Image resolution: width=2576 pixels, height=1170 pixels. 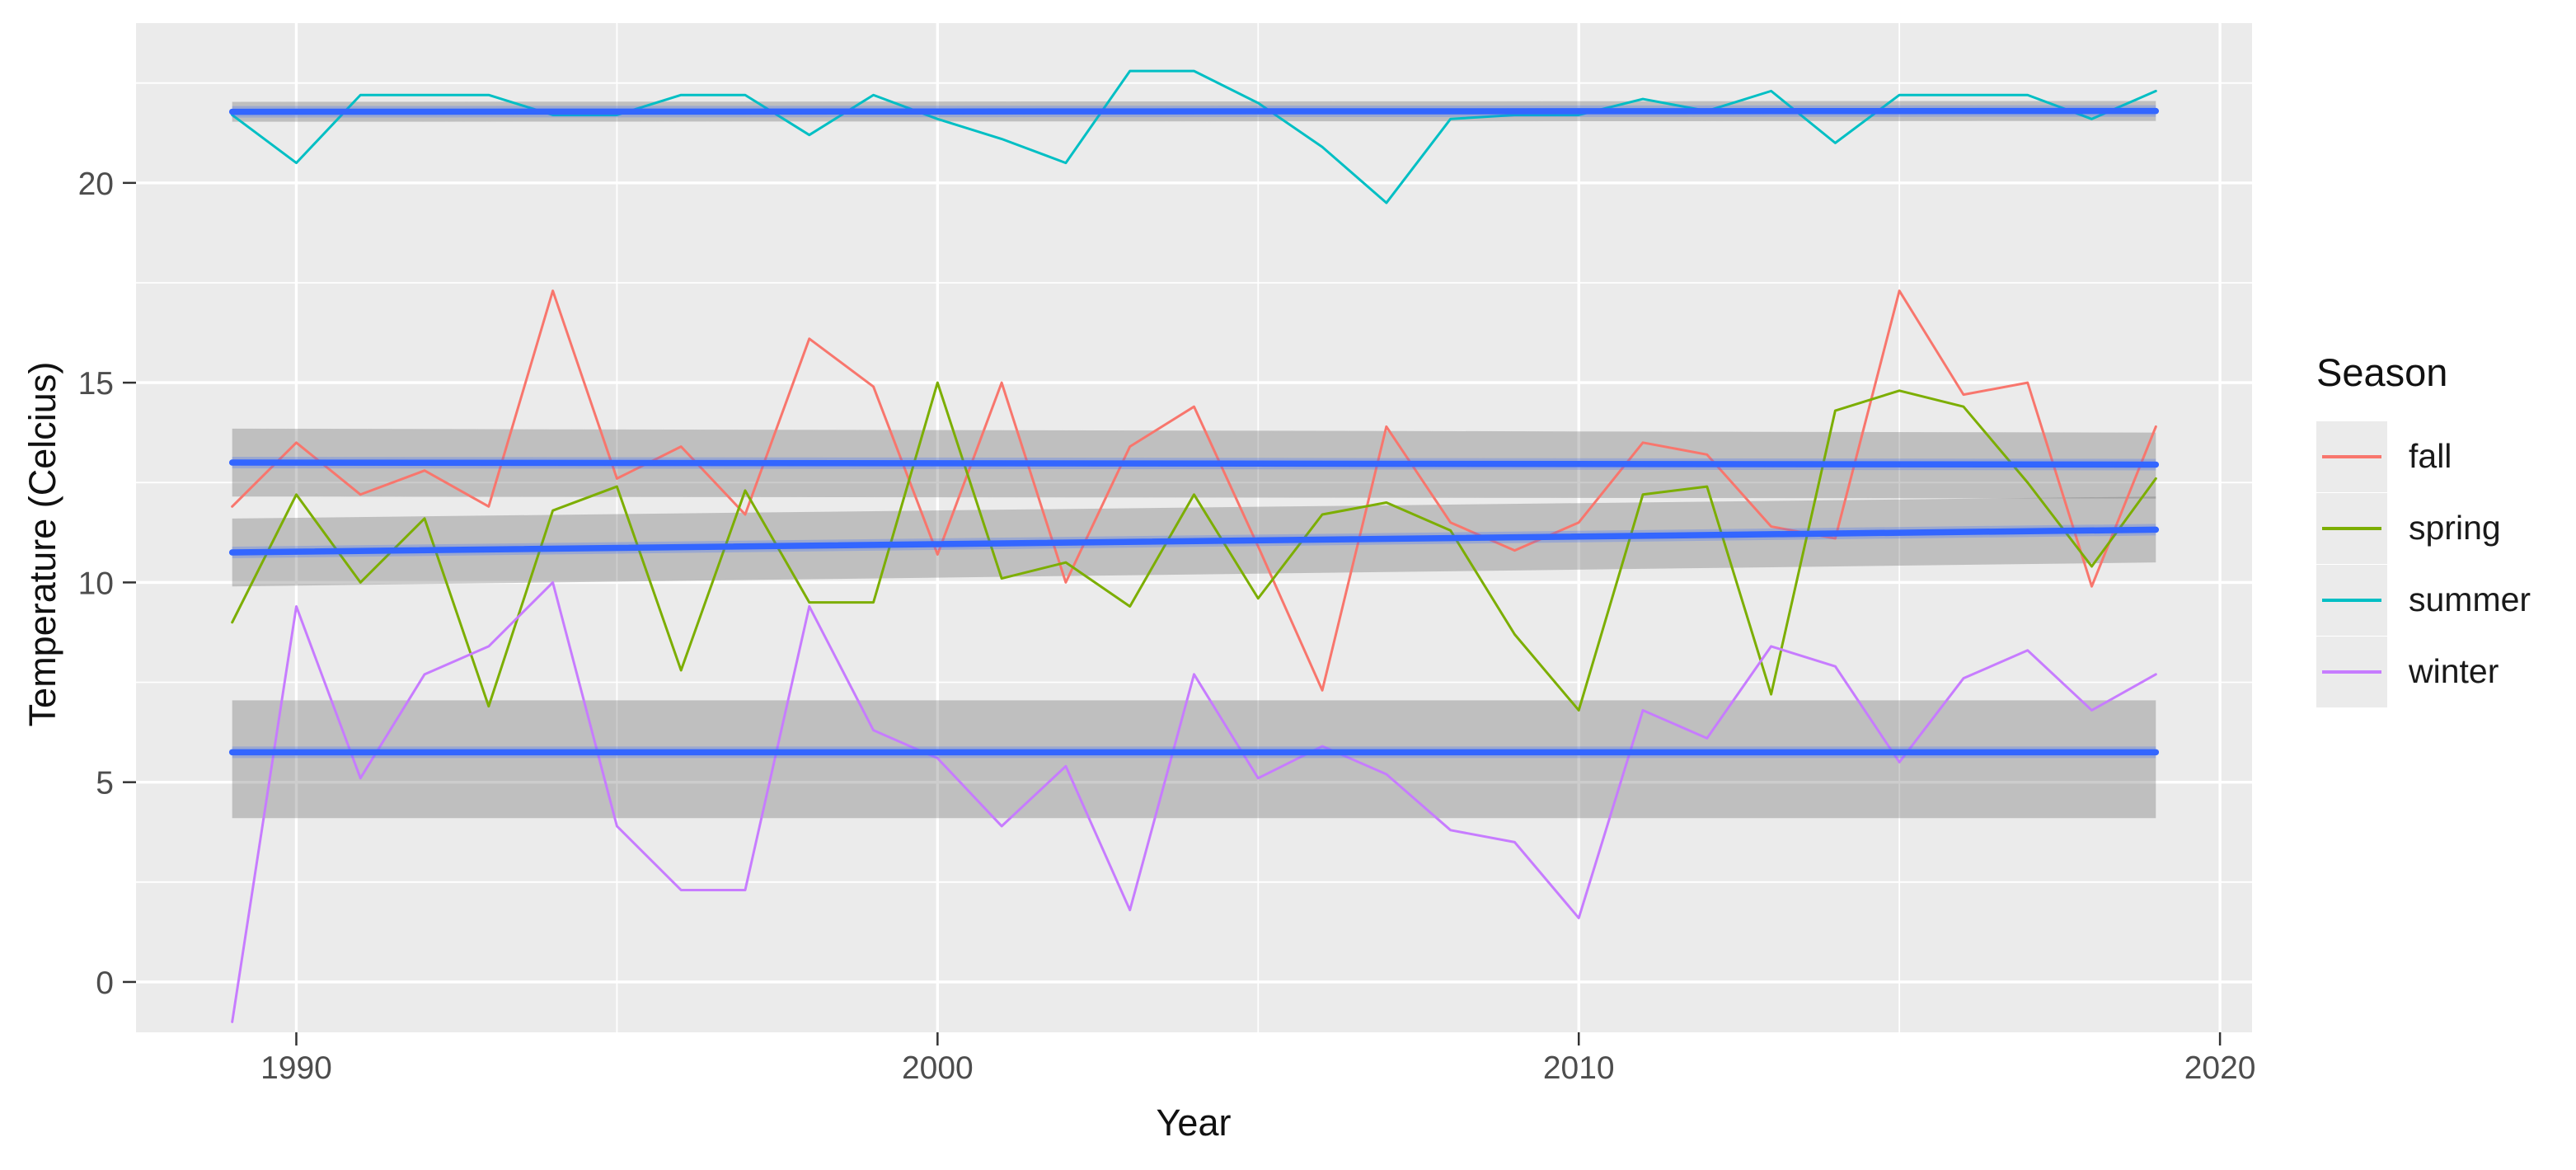 I want to click on legend-key-winter, so click(x=2352, y=671).